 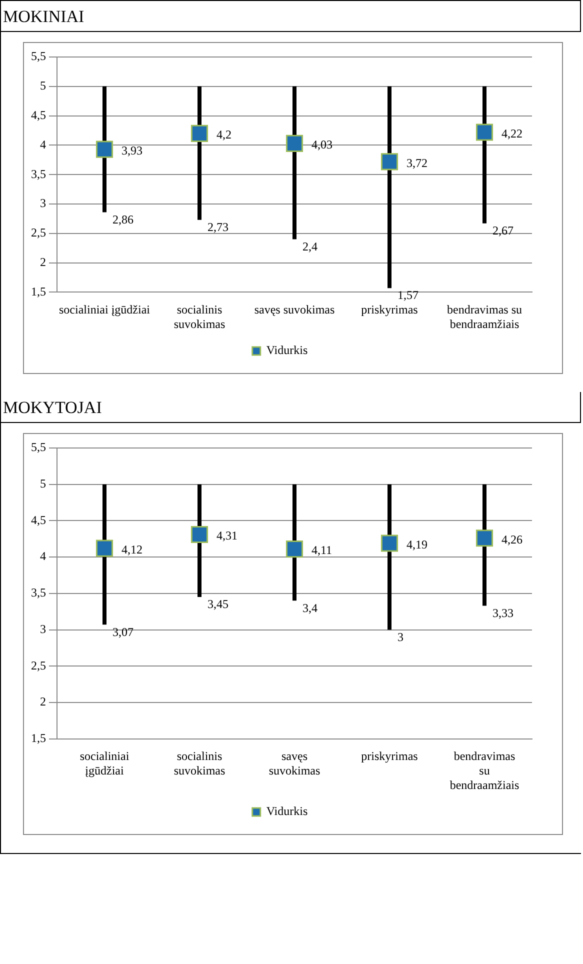 I want to click on data-label: 4,11, so click(x=322, y=550).